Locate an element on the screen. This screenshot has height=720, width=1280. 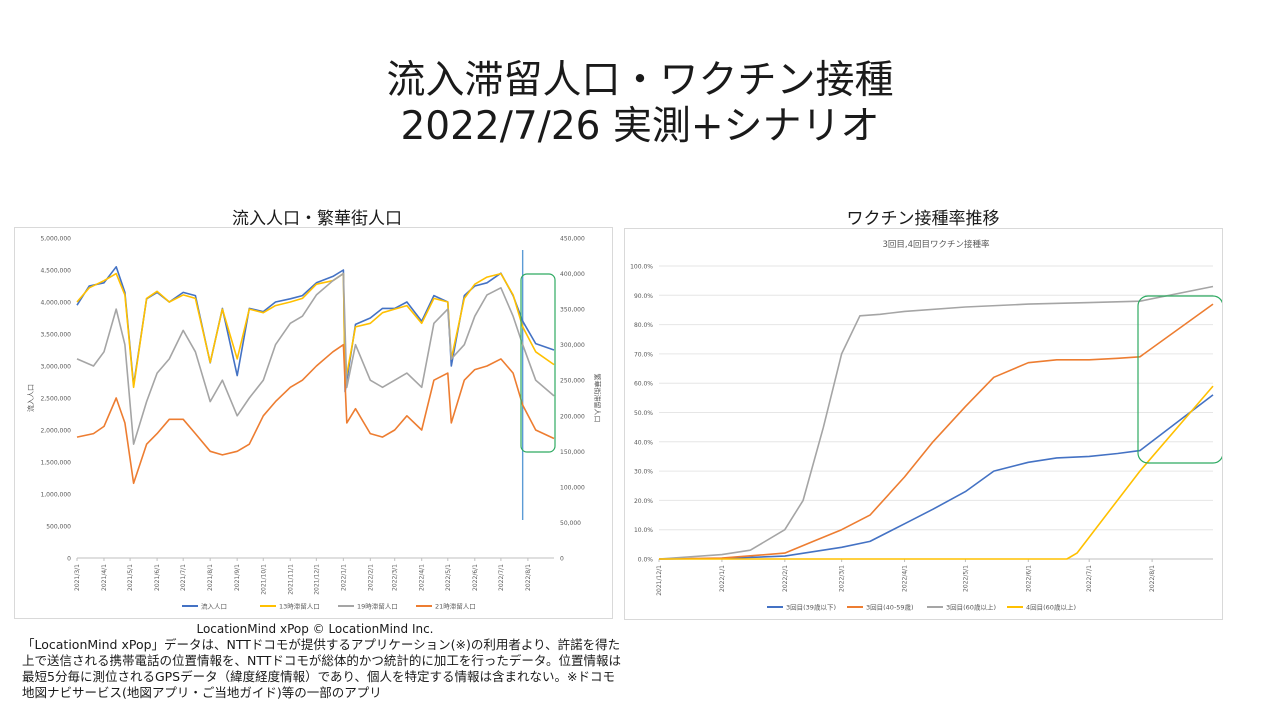
legend-label: 21時滞留人口 is located at coordinates (455, 606).